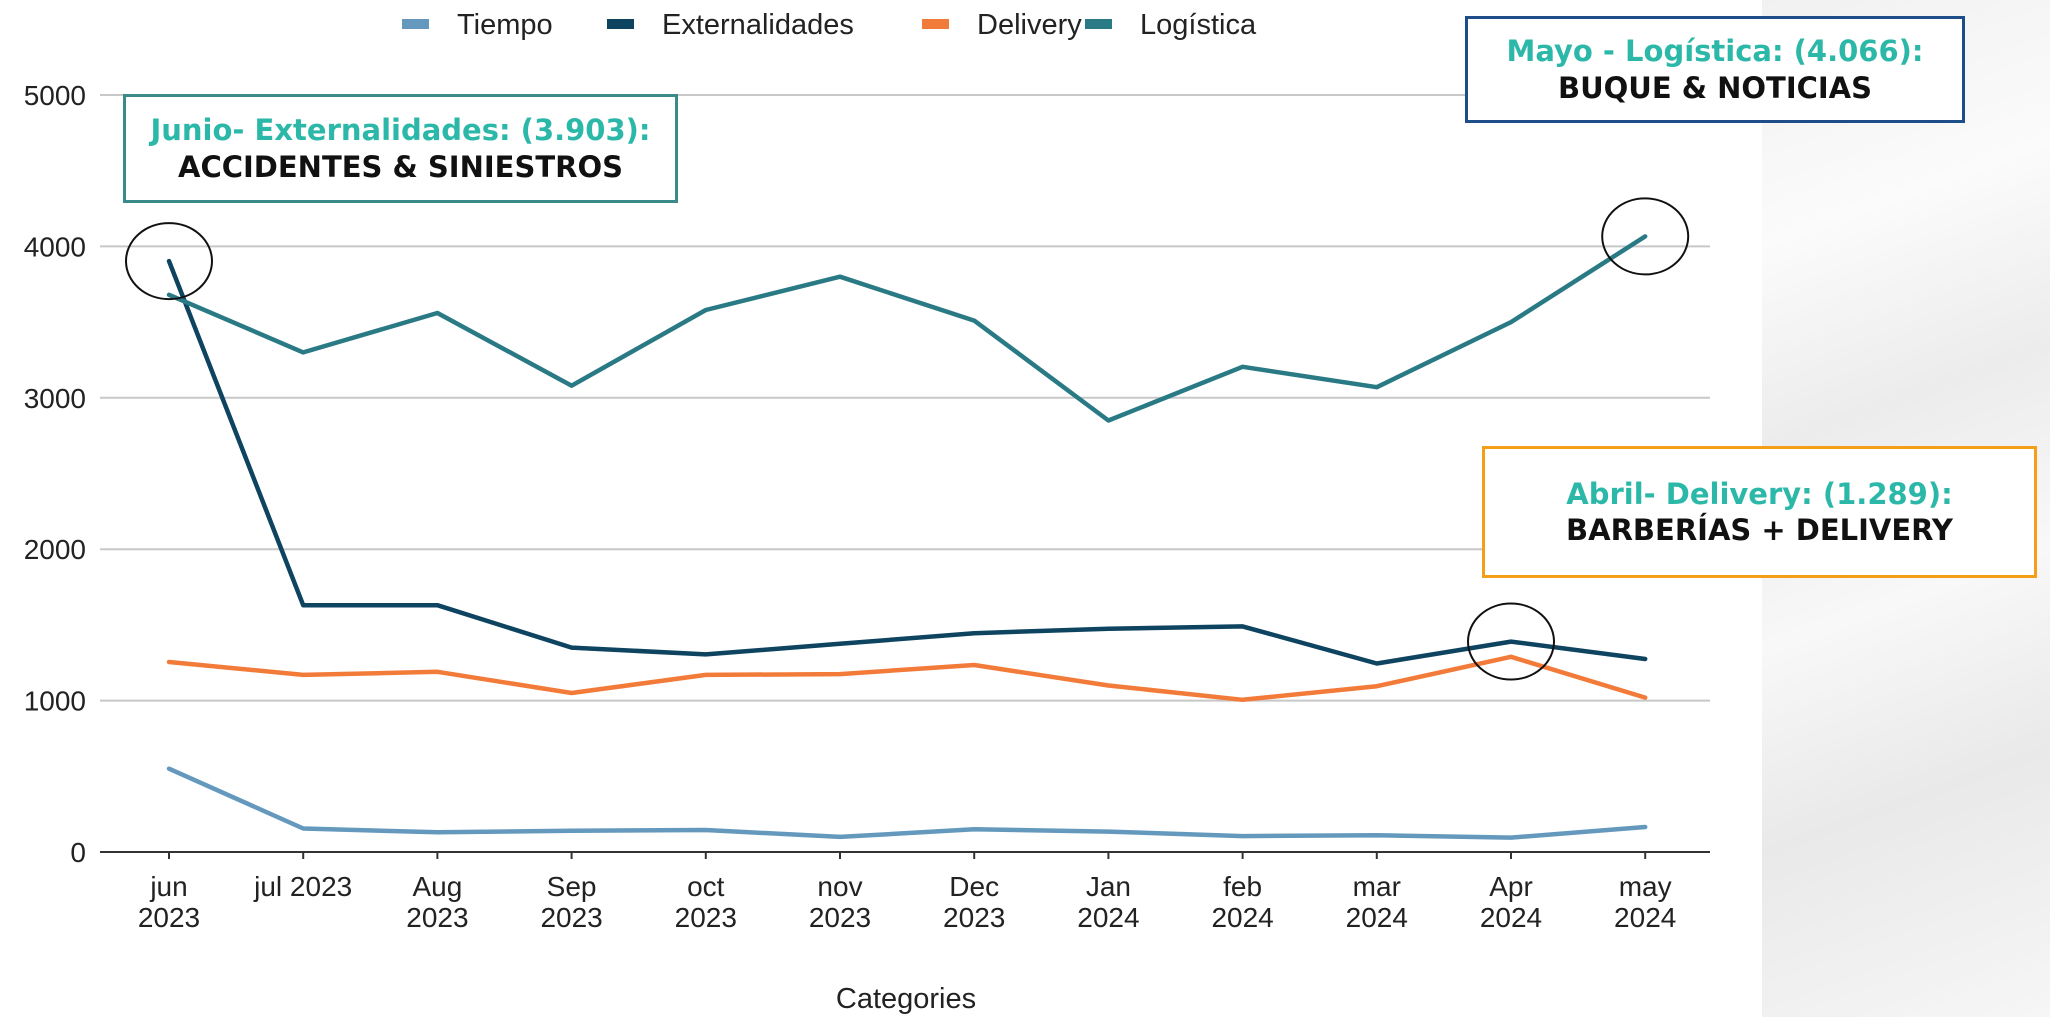 Image resolution: width=2050 pixels, height=1017 pixels. I want to click on annotation-junio-detail: ACCIDENTES & SINIESTROS, so click(400, 166).